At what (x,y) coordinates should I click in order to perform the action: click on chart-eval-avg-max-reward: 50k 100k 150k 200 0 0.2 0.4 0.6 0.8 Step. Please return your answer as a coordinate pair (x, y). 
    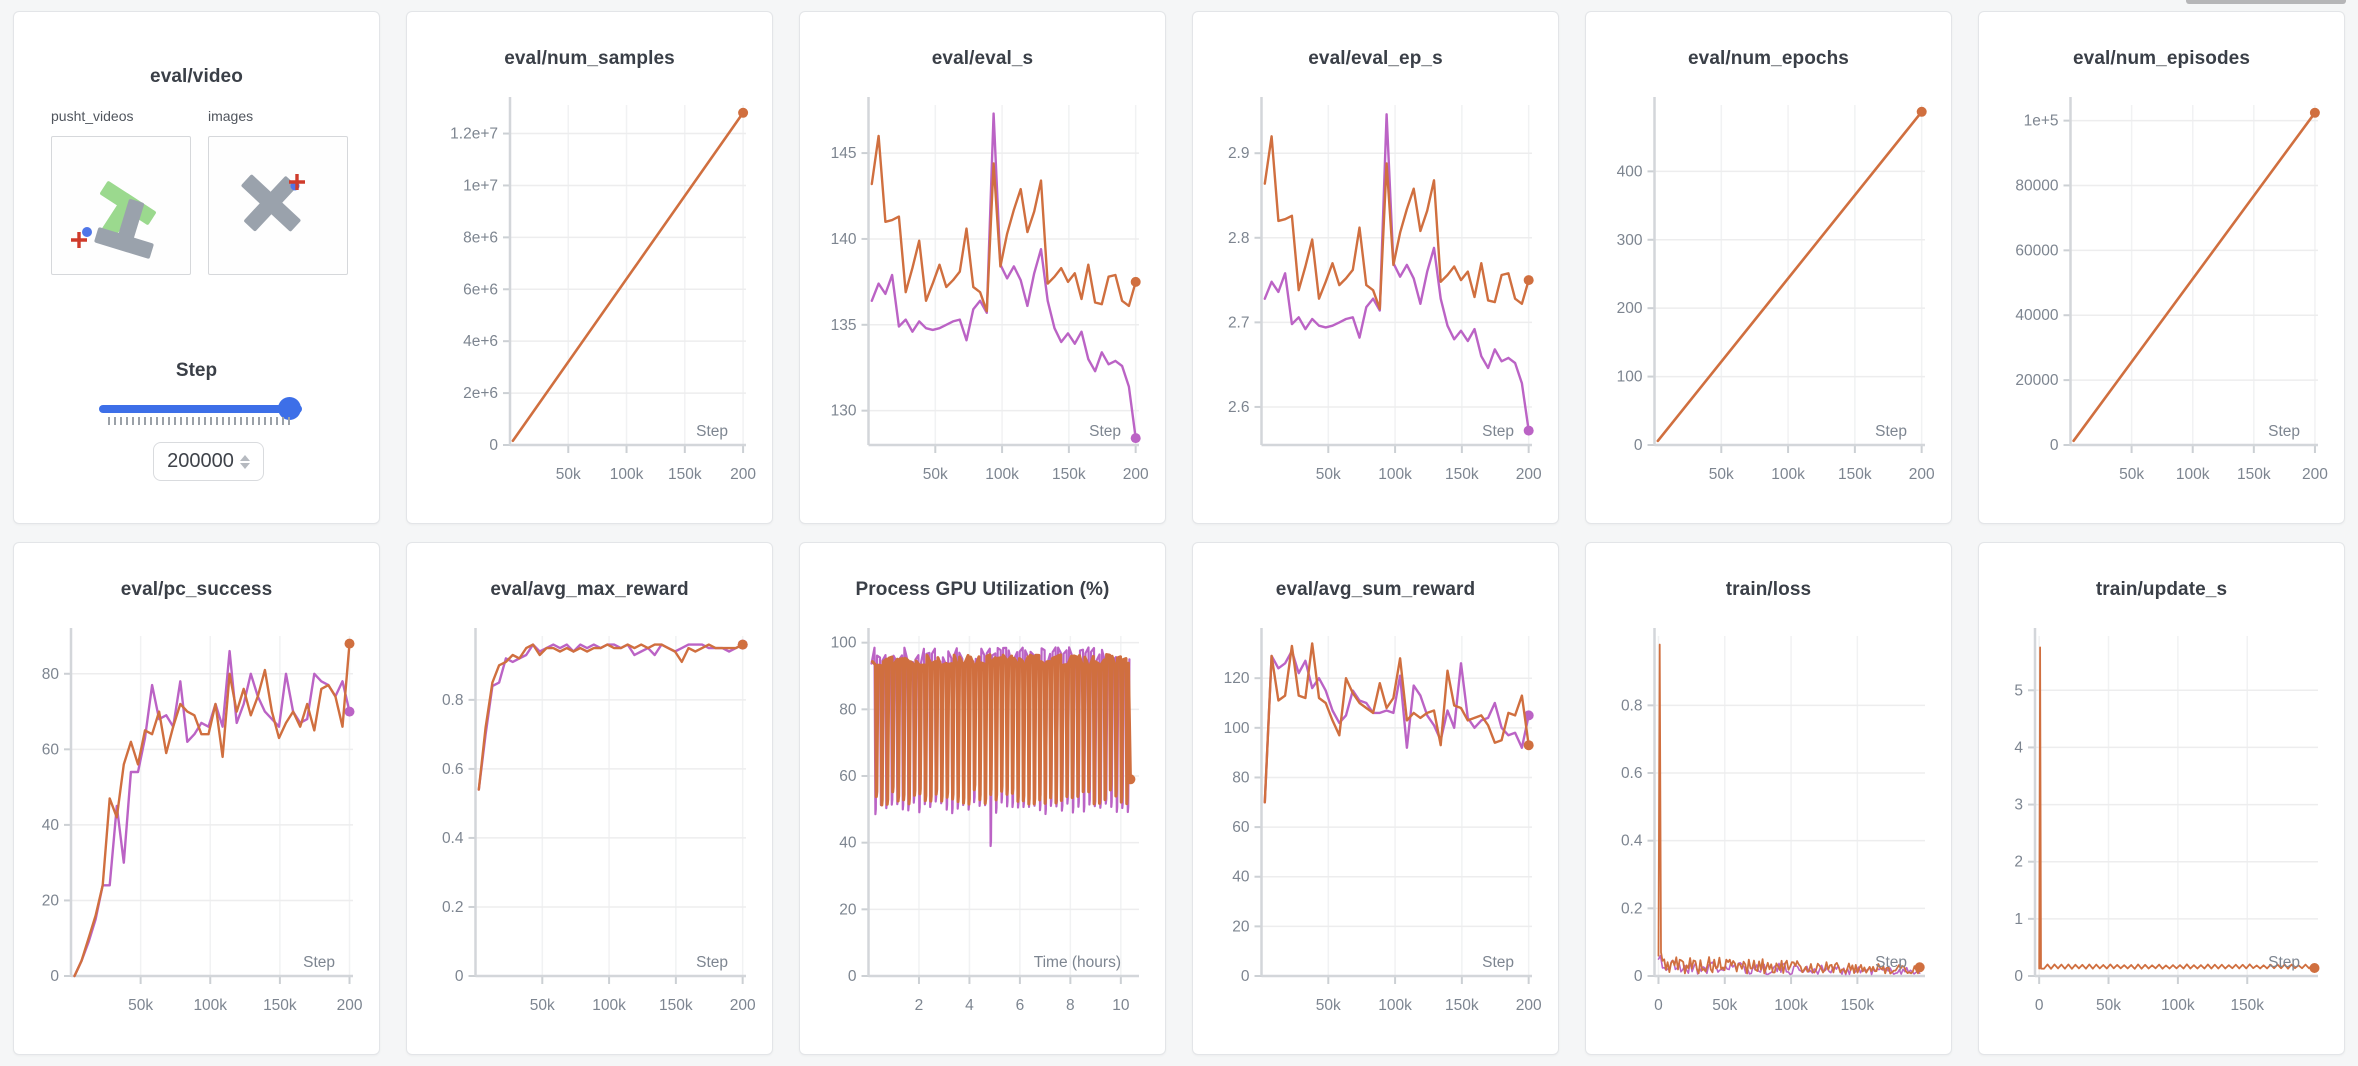
    Looking at the image, I should click on (590, 831).